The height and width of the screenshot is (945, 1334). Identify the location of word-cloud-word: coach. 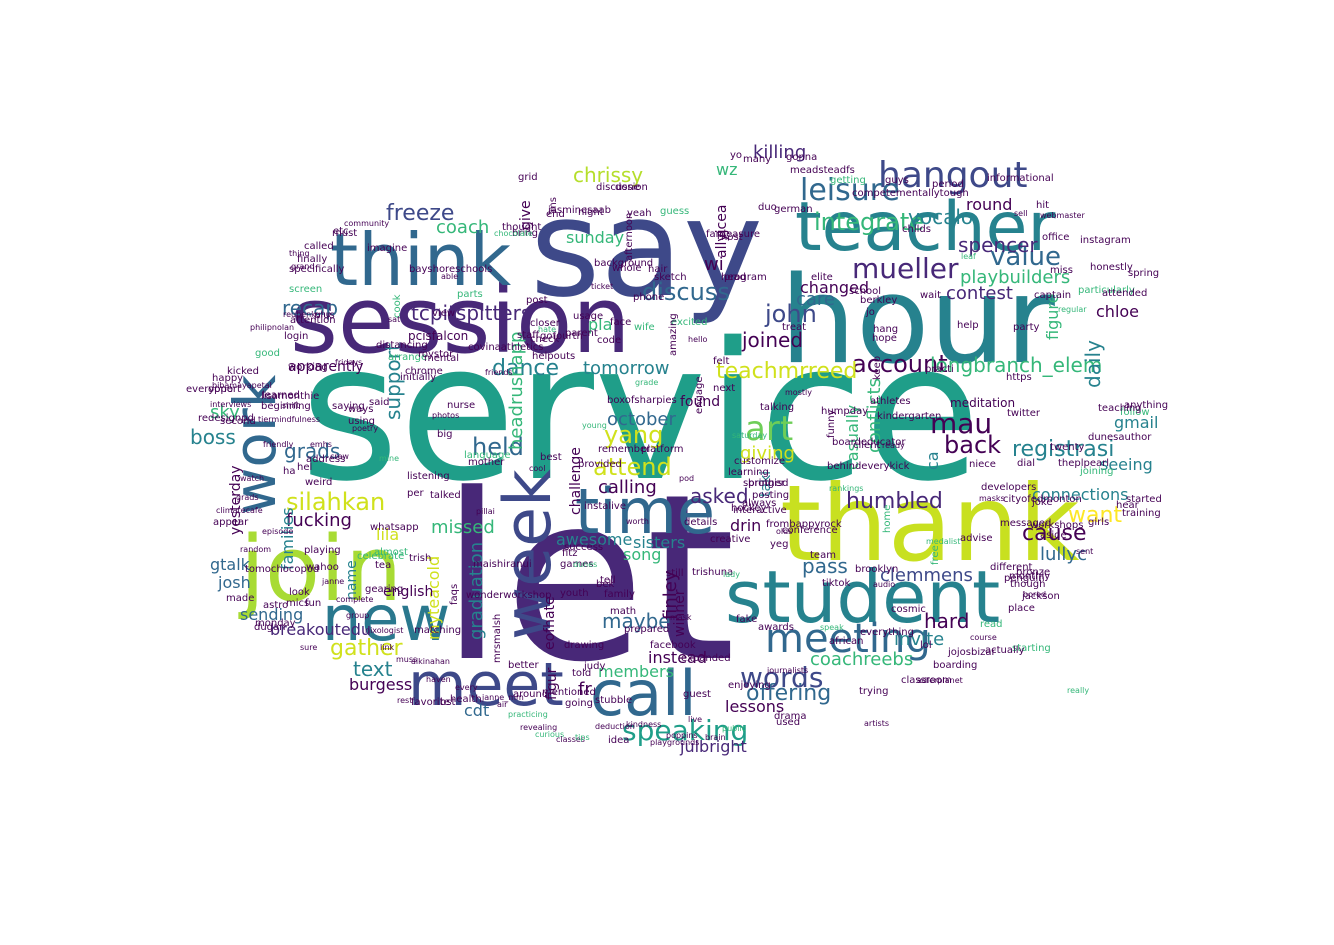
(462, 227).